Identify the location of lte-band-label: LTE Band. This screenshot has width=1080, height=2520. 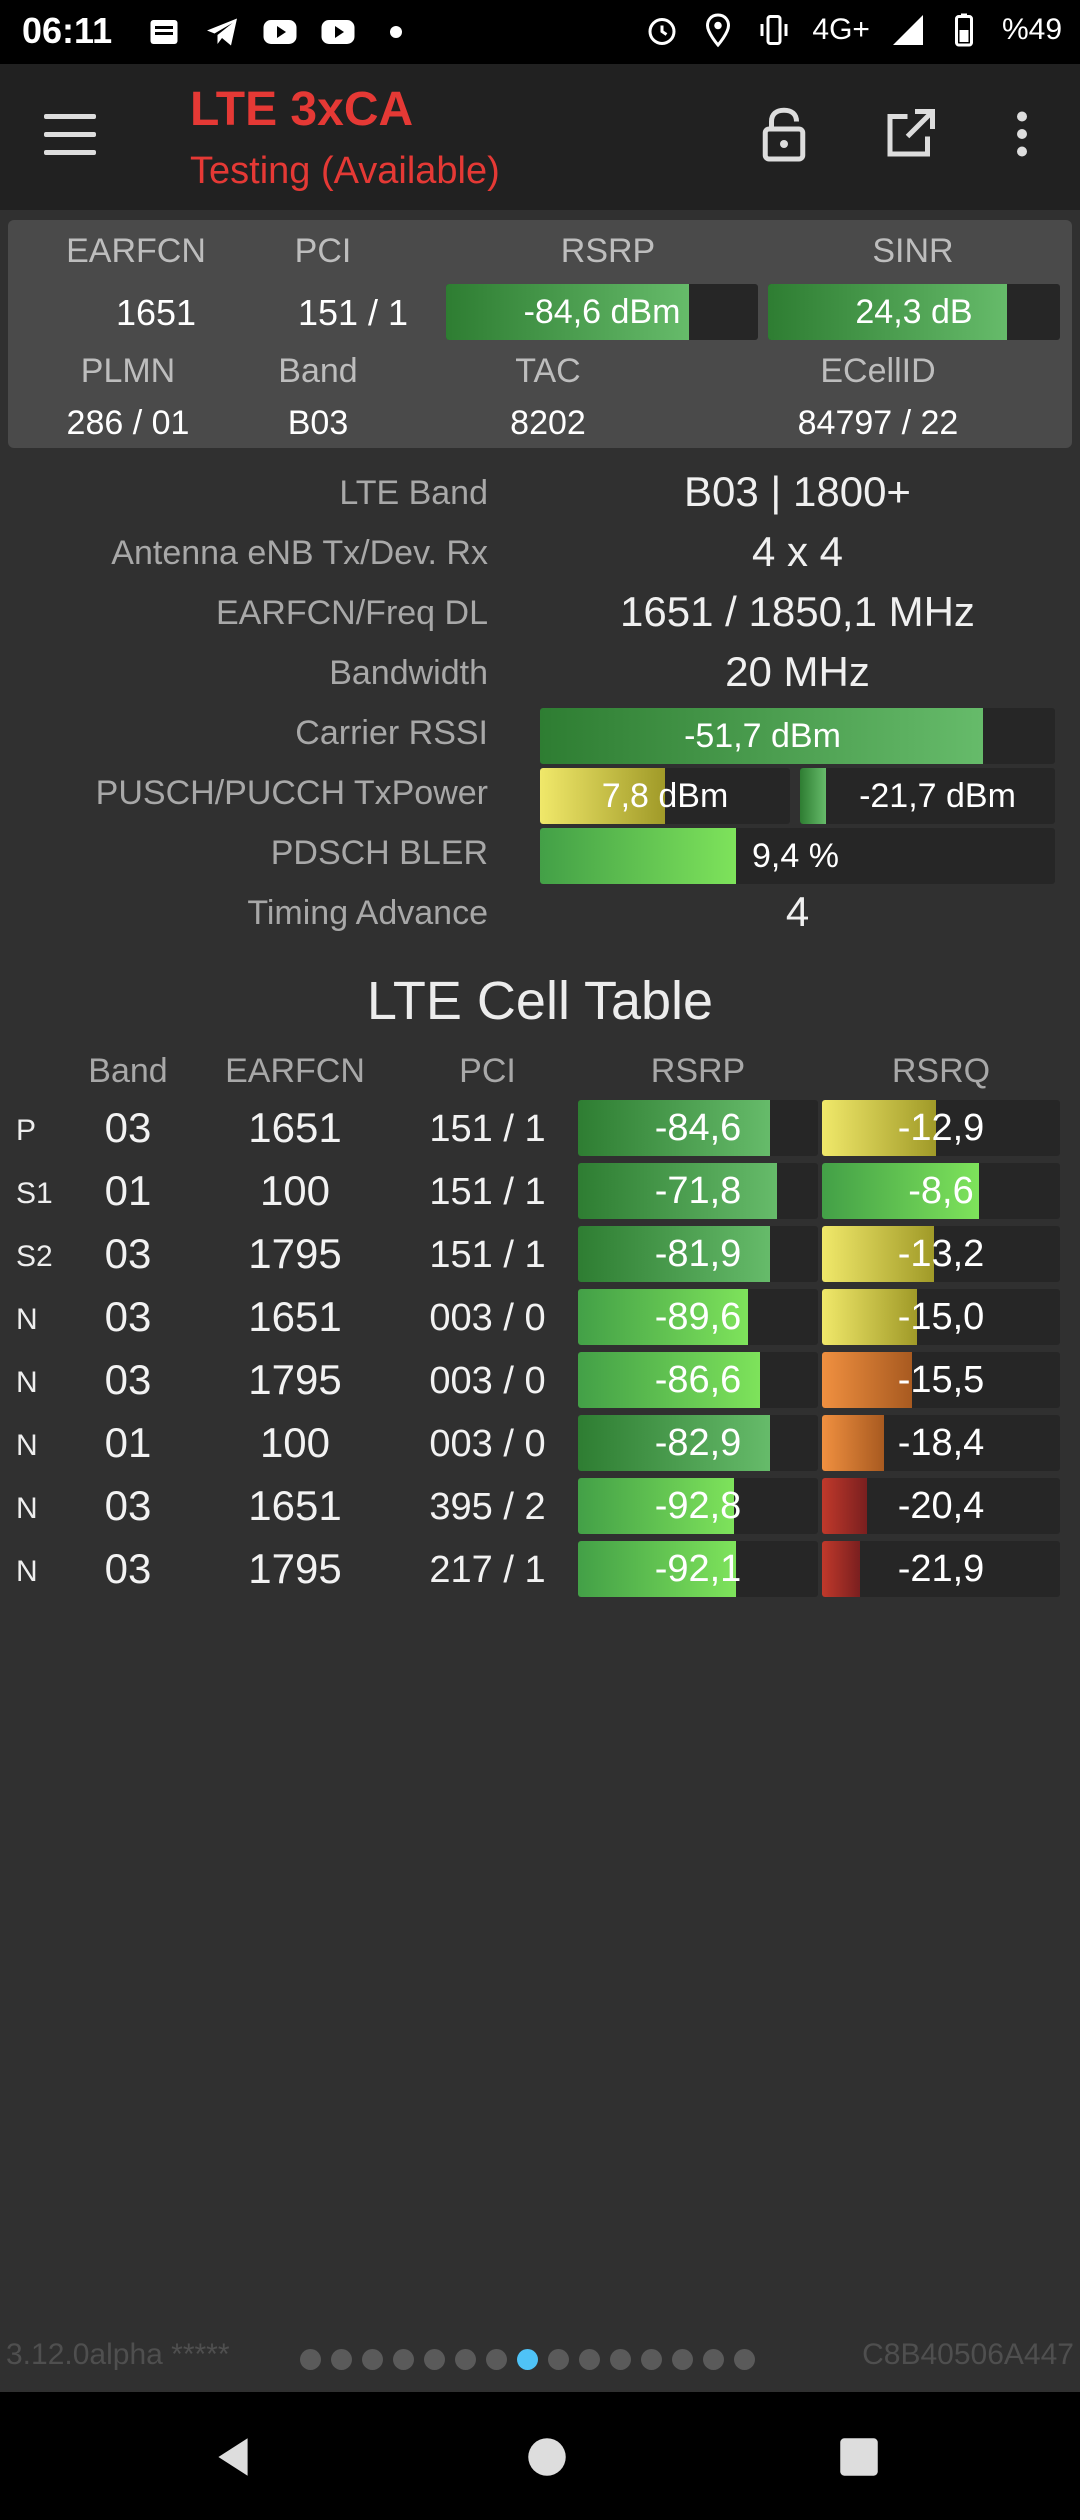
(413, 493).